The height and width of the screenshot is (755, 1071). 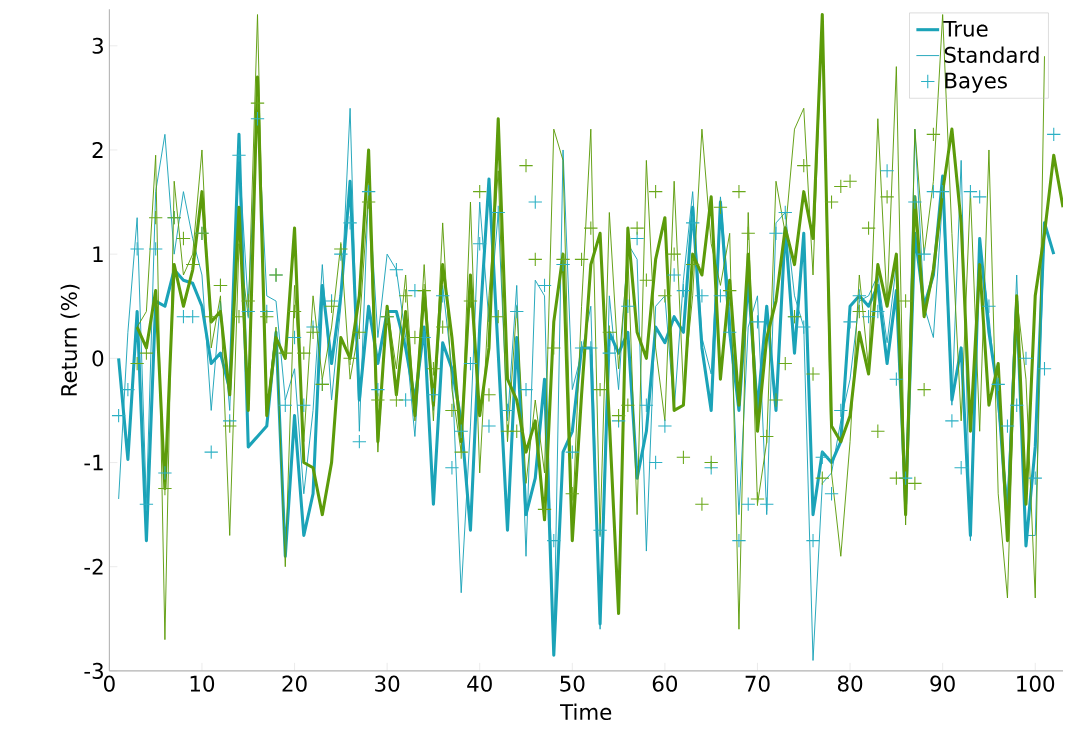 What do you see at coordinates (93, 670) in the screenshot?
I see `y-tick-label: -3` at bounding box center [93, 670].